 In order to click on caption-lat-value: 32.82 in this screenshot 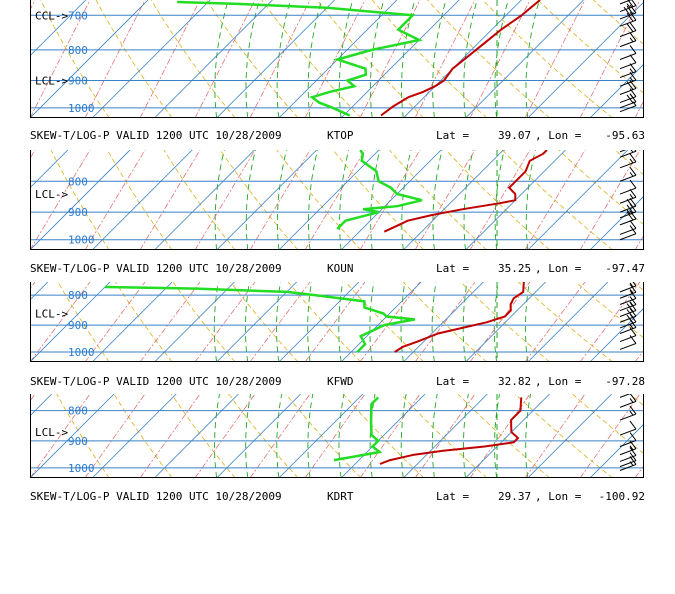, I will do `click(514, 381)`.